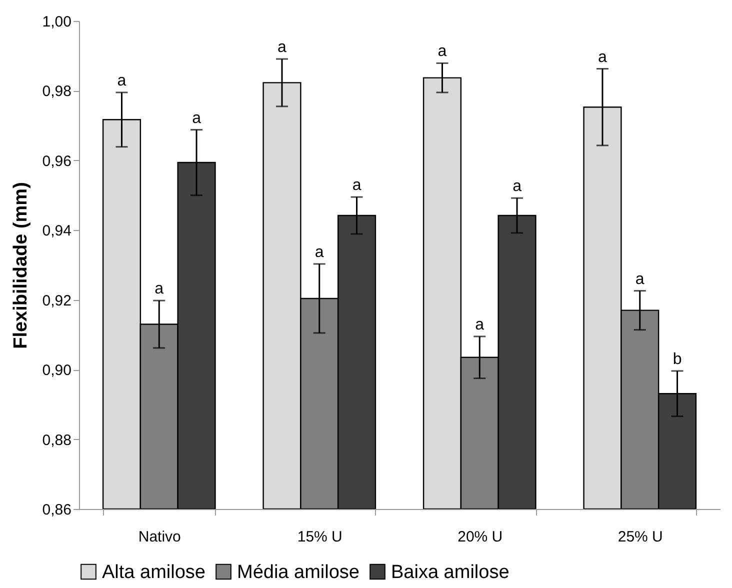 The width and height of the screenshot is (732, 588). Describe the element at coordinates (154, 572) in the screenshot. I see `legend-label: Alta amilose` at that location.